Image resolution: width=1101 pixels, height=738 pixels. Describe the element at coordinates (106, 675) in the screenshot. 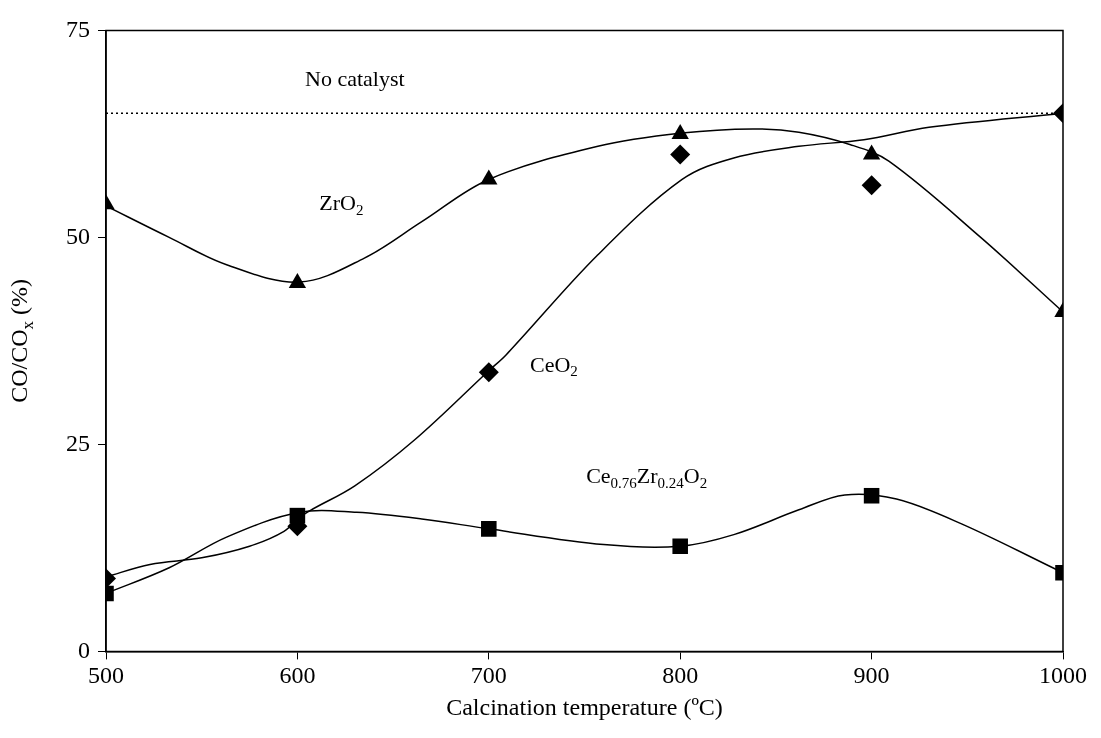

I see `x-tick-label: 500` at that location.